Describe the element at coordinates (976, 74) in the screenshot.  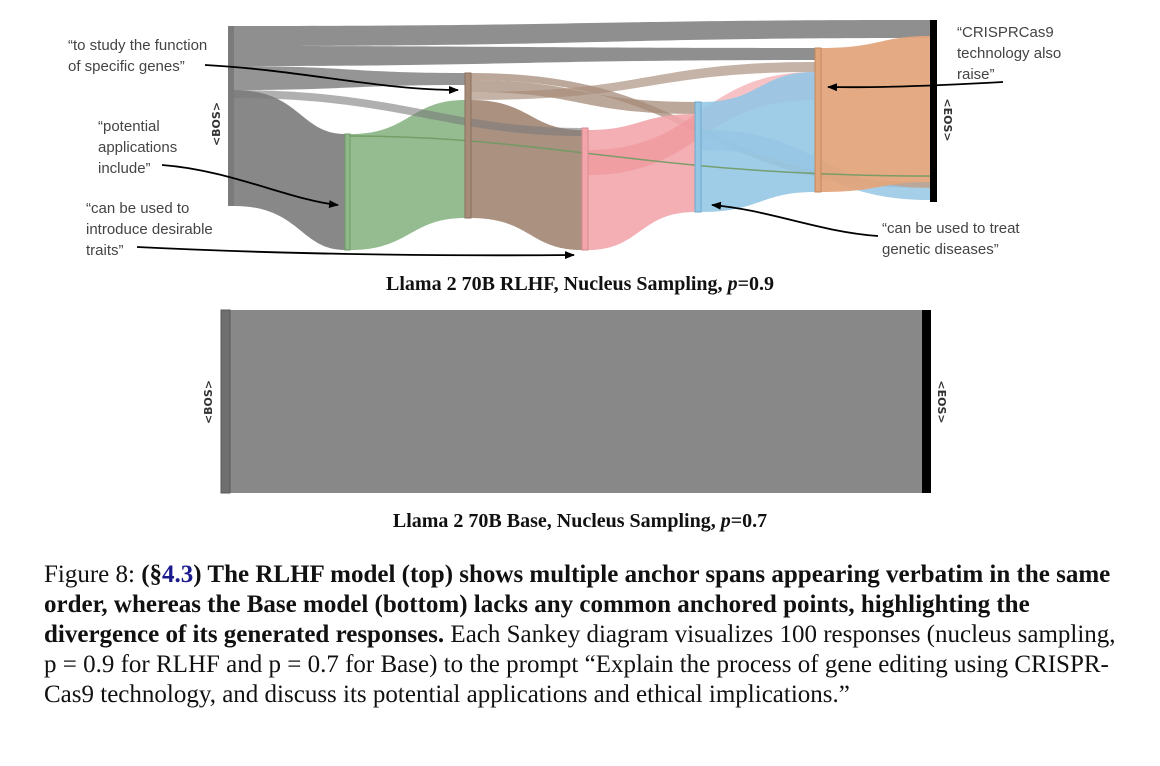
I see `svg-text: raise”` at that location.